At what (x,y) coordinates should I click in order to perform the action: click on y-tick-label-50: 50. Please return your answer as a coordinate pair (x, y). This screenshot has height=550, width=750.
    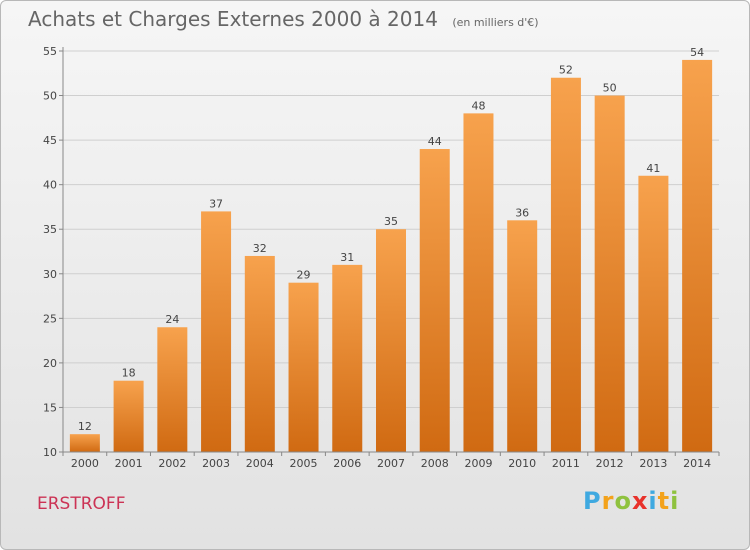
    Looking at the image, I should click on (50, 96).